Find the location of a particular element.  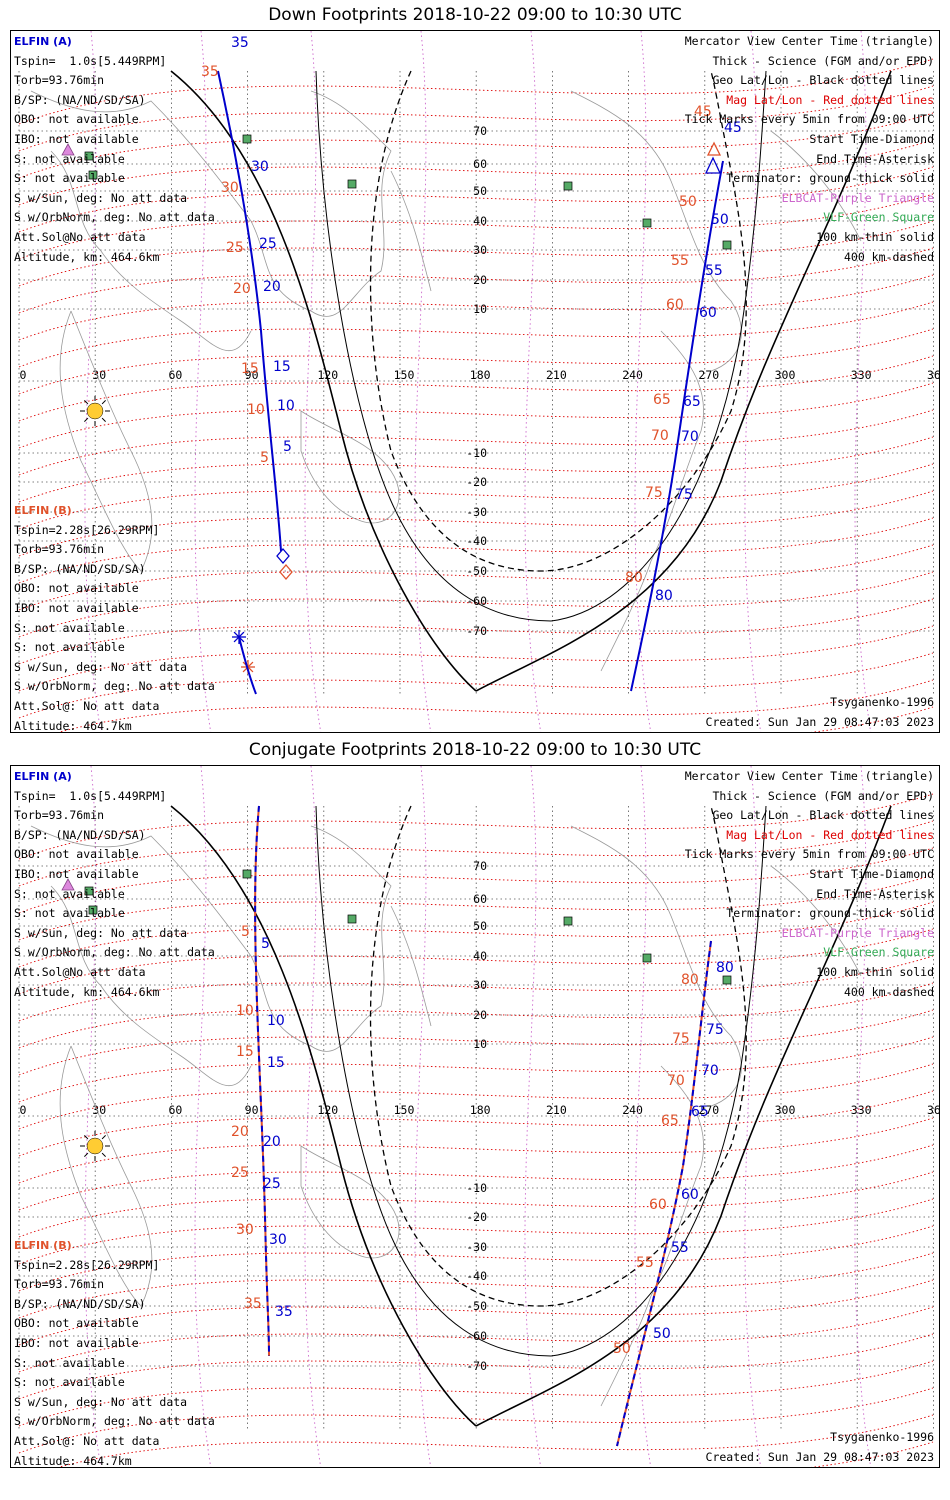

lon-label: 0 is located at coordinates (23, 1110).